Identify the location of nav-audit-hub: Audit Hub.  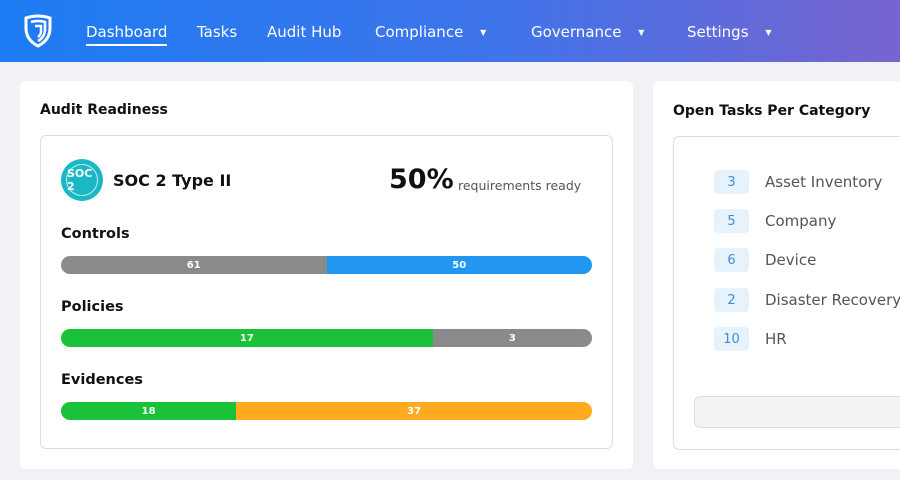
(304, 32).